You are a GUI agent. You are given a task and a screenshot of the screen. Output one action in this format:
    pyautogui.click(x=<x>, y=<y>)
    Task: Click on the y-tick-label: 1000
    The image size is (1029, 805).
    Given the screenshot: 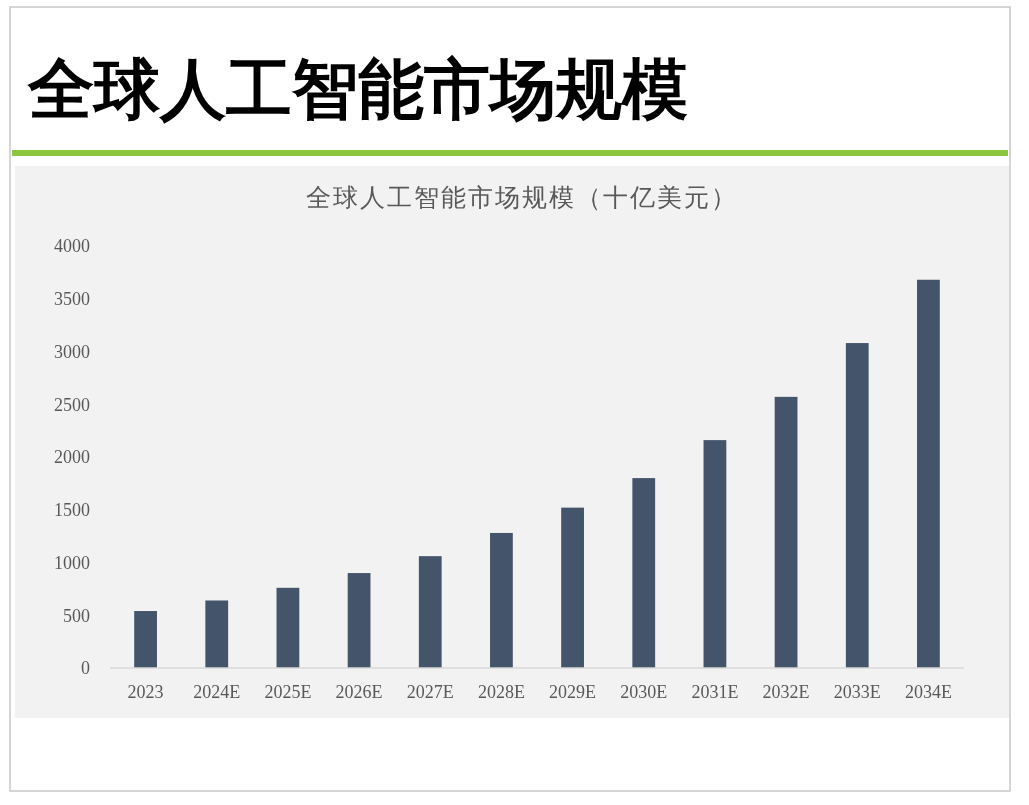 What is the action you would take?
    pyautogui.click(x=72, y=562)
    